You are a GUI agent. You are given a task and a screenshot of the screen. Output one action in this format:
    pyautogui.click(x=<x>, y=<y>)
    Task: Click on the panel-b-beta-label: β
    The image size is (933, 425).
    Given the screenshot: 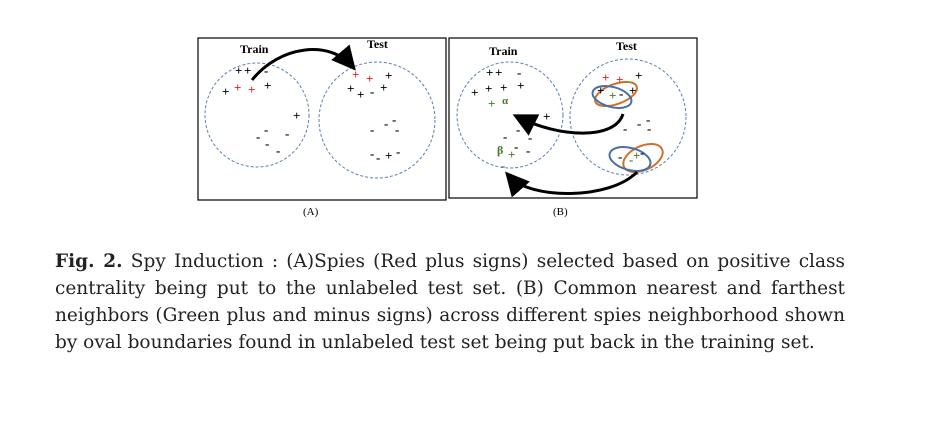 What is the action you would take?
    pyautogui.click(x=500, y=150)
    